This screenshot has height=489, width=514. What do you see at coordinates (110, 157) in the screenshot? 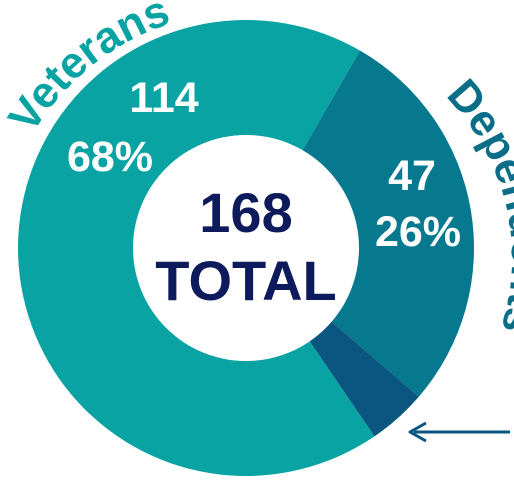
I see `veterans-percent-label: 68%` at bounding box center [110, 157].